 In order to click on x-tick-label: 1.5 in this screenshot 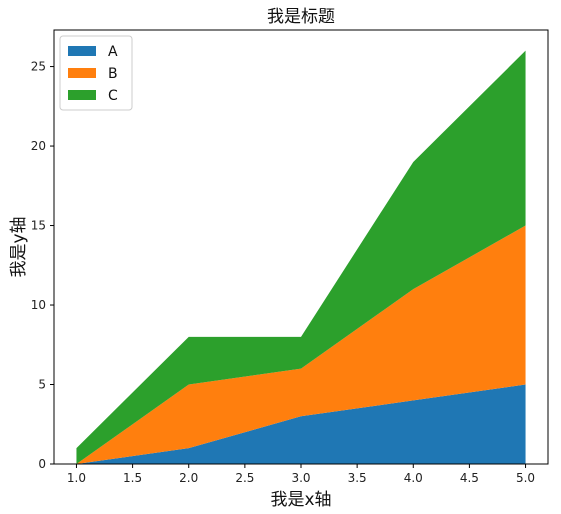, I will do `click(132, 478)`.